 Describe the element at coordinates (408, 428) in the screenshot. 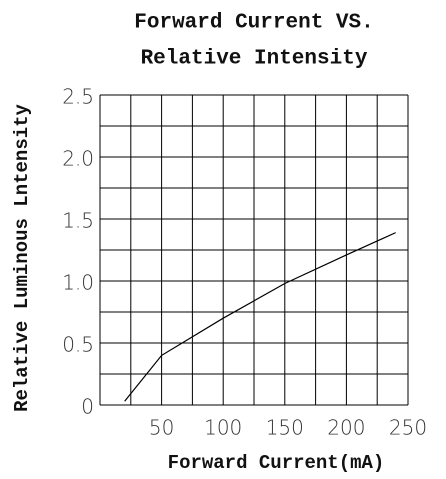

I see `x-tick-label: 250` at that location.